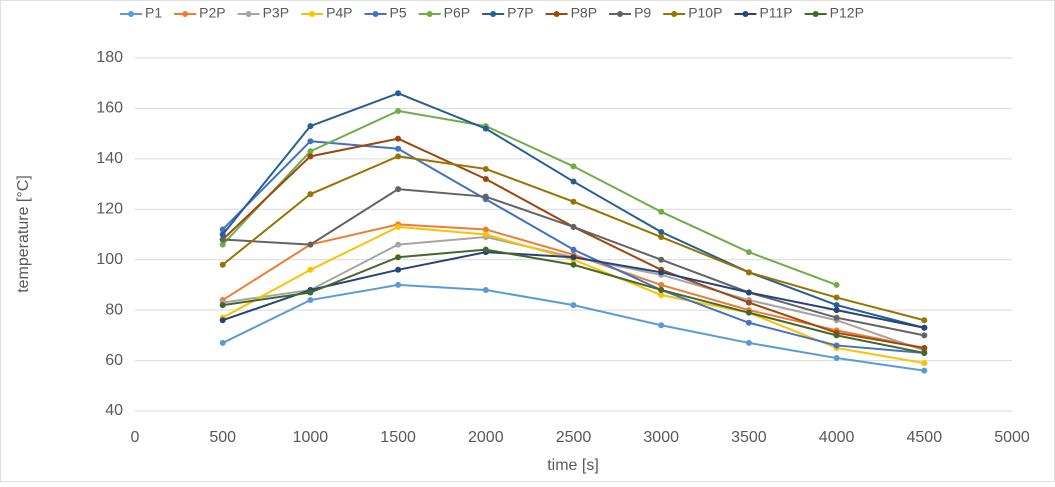  I want to click on legend-label: P3P, so click(276, 13).